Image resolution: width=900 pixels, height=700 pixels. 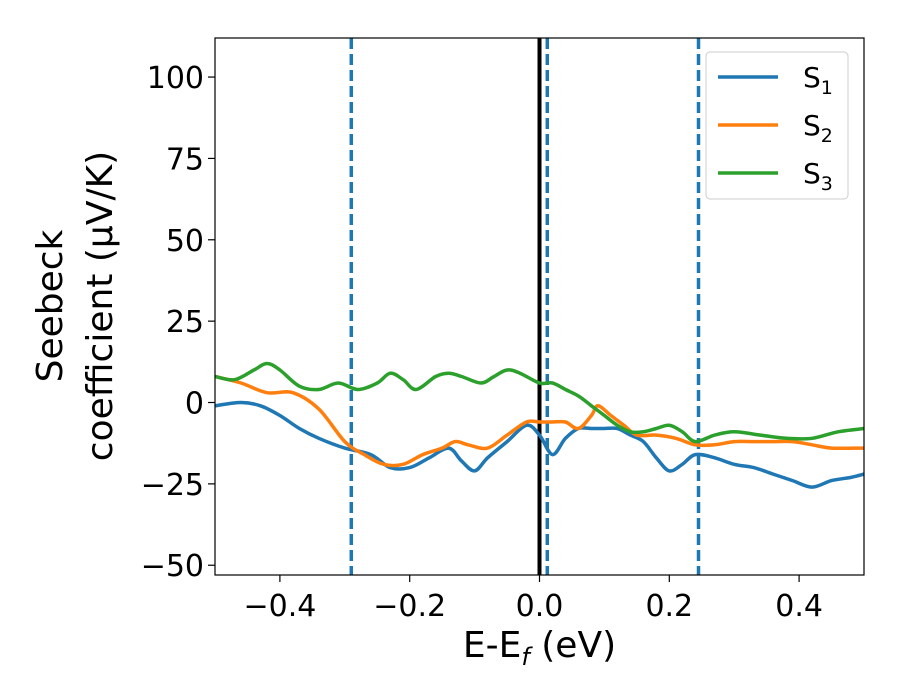 What do you see at coordinates (827, 88) in the screenshot?
I see `legend-label-sub: 1` at bounding box center [827, 88].